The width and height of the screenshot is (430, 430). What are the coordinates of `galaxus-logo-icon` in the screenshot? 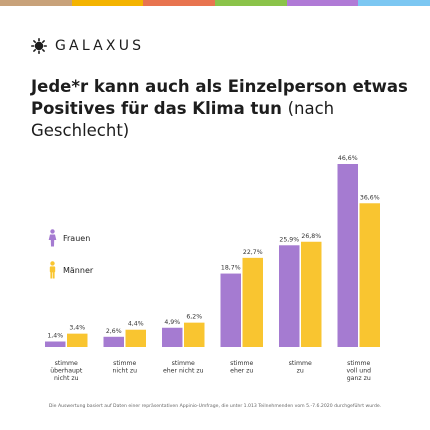 It's located at (39, 46).